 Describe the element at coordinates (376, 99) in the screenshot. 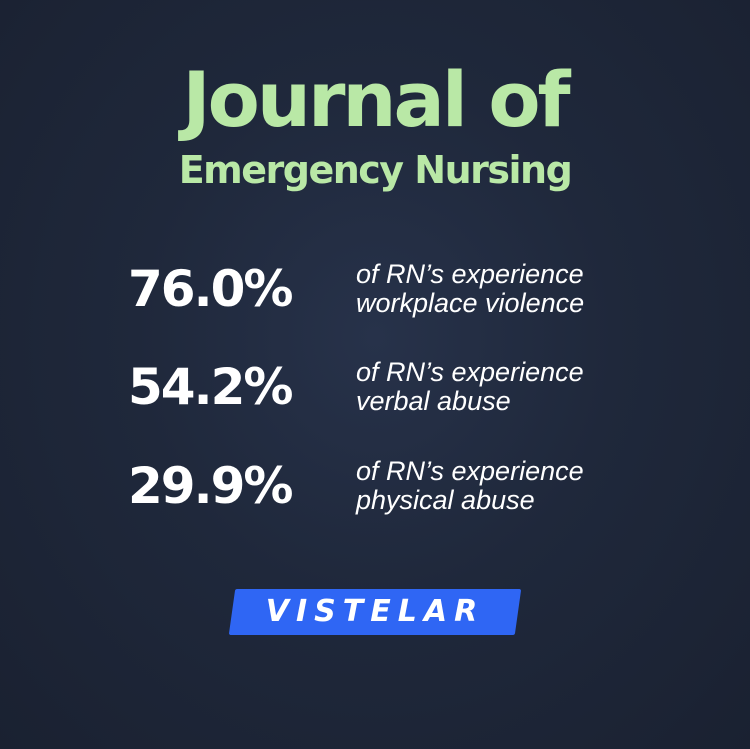

I see `title-journal-of: Journal of` at that location.